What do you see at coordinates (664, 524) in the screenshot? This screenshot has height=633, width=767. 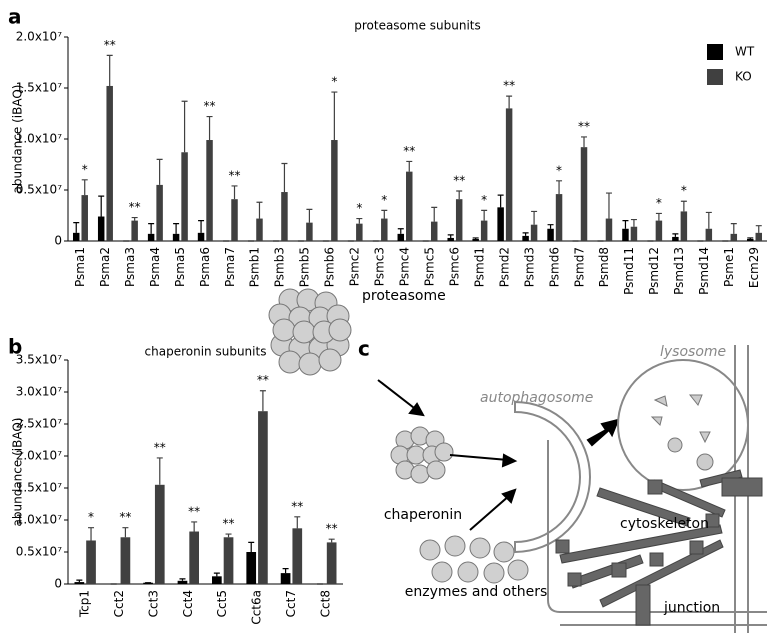 I see `cytoskeleton-label: cytoskeleton` at bounding box center [664, 524].